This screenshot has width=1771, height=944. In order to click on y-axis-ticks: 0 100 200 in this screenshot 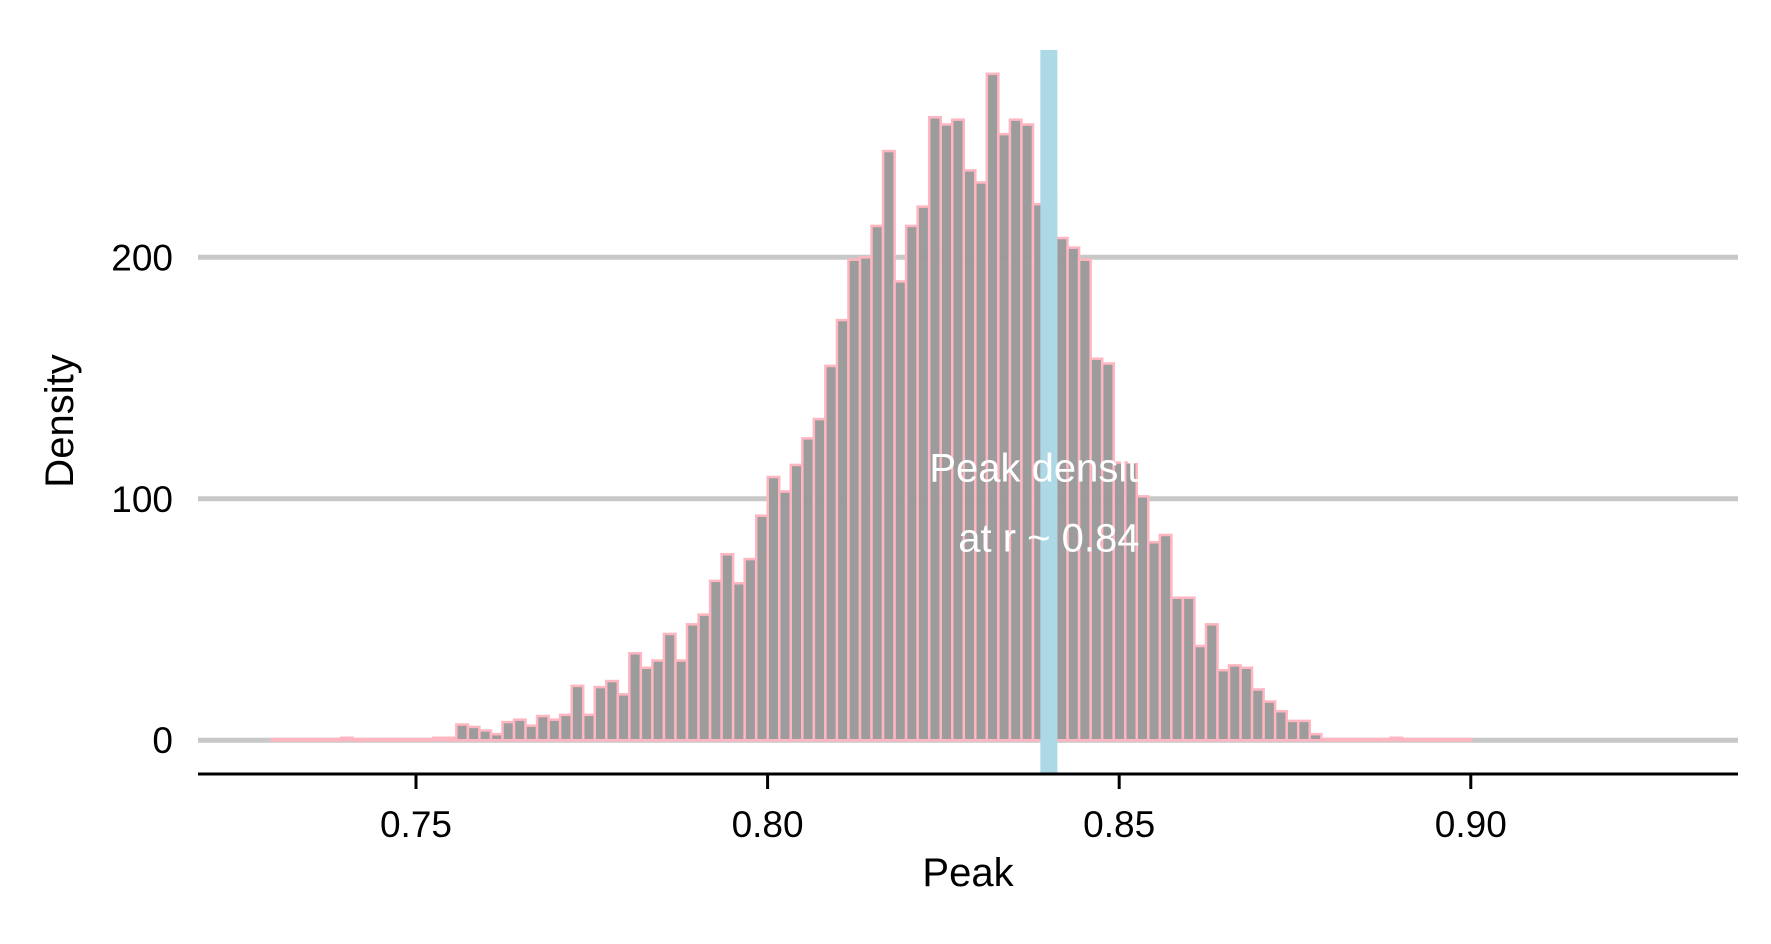, I will do `click(142, 499)`.